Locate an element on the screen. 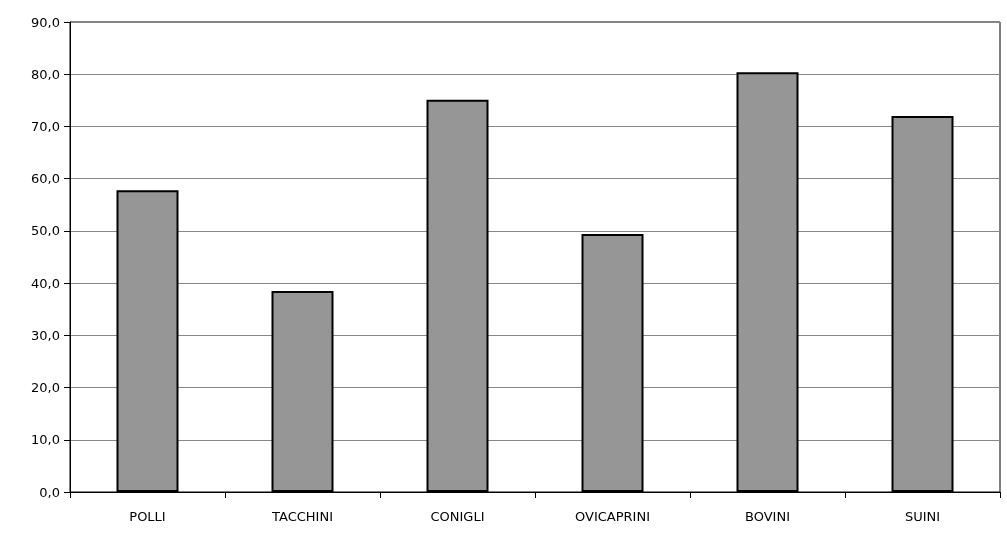  y-tick-label: 0,0 is located at coordinates (49, 492).